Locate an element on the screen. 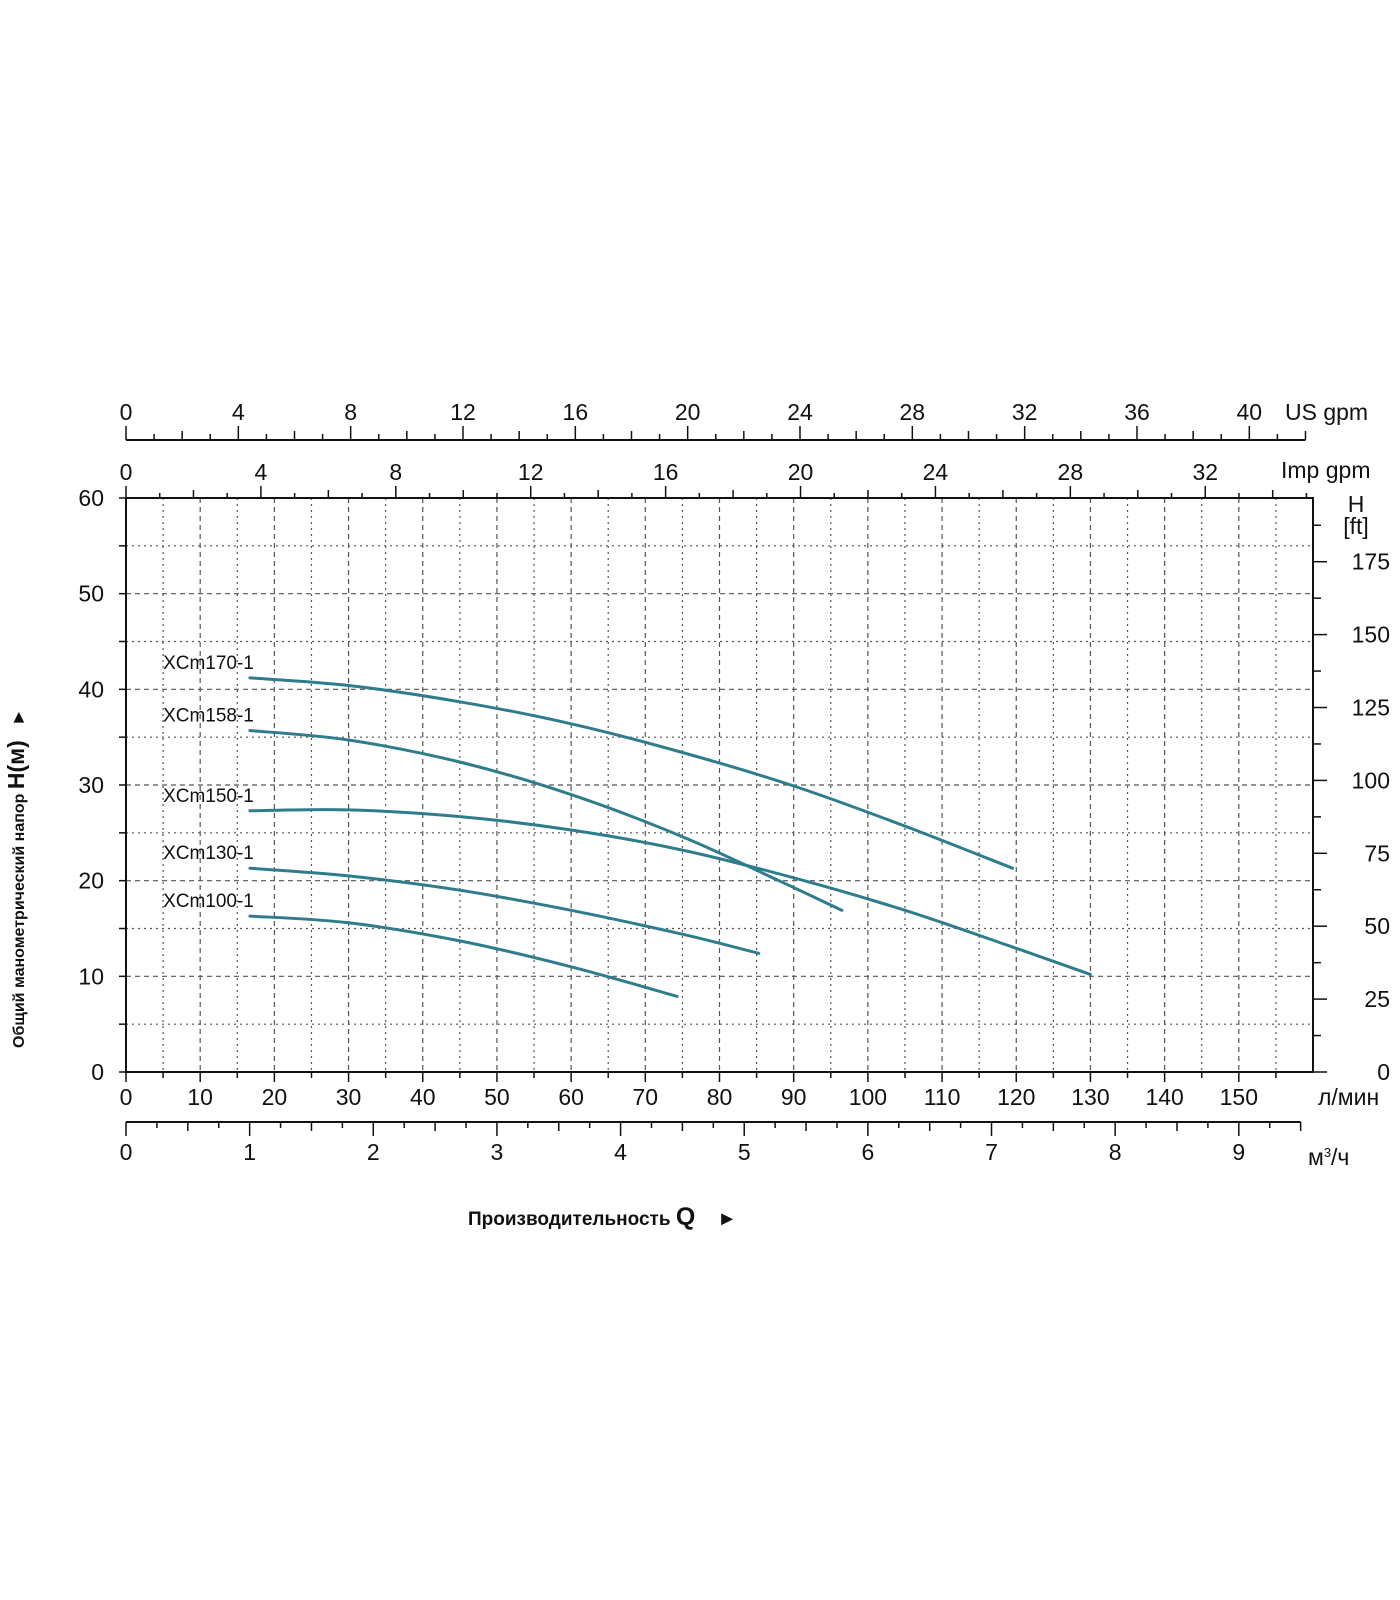  us-gpm-tick-label: 16 is located at coordinates (576, 412).